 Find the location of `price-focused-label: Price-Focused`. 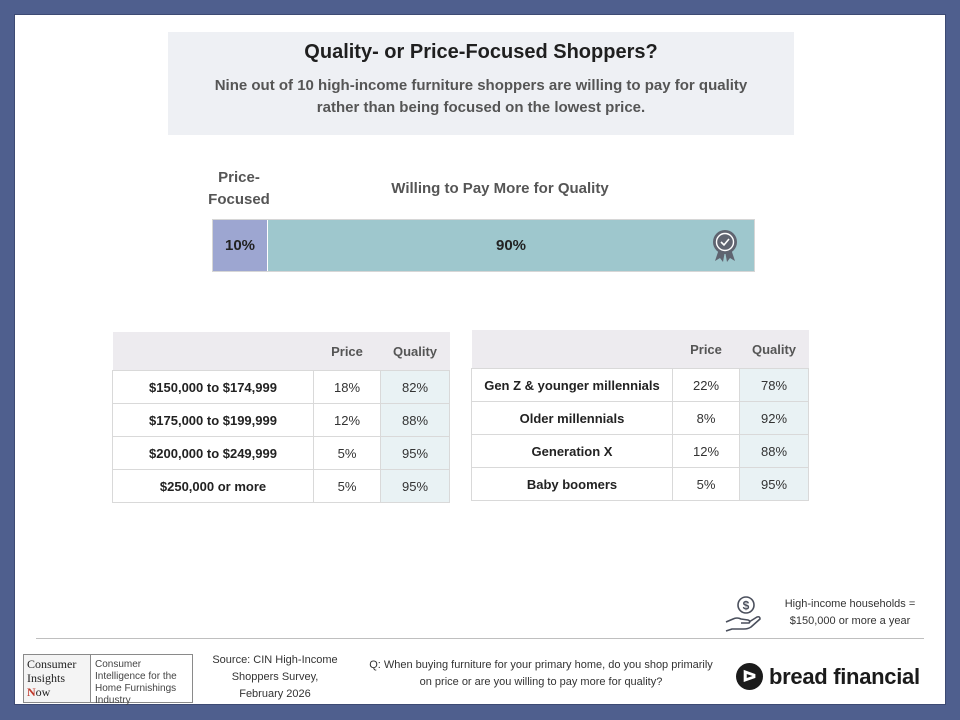

price-focused-label: Price-Focused is located at coordinates (239, 188).